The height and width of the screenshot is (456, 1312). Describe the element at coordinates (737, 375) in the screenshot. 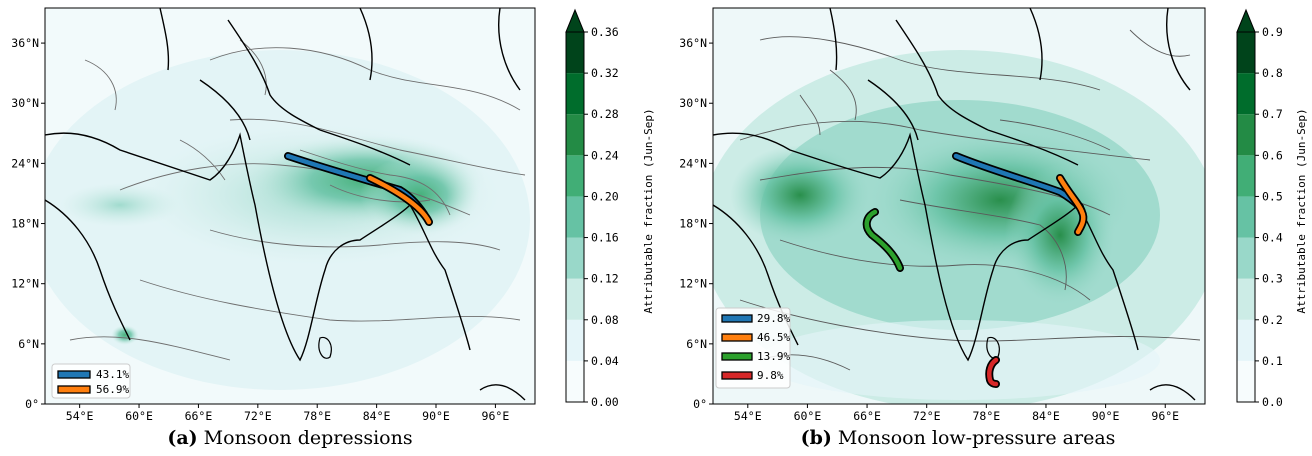

I see `legend-swatch-red` at that location.